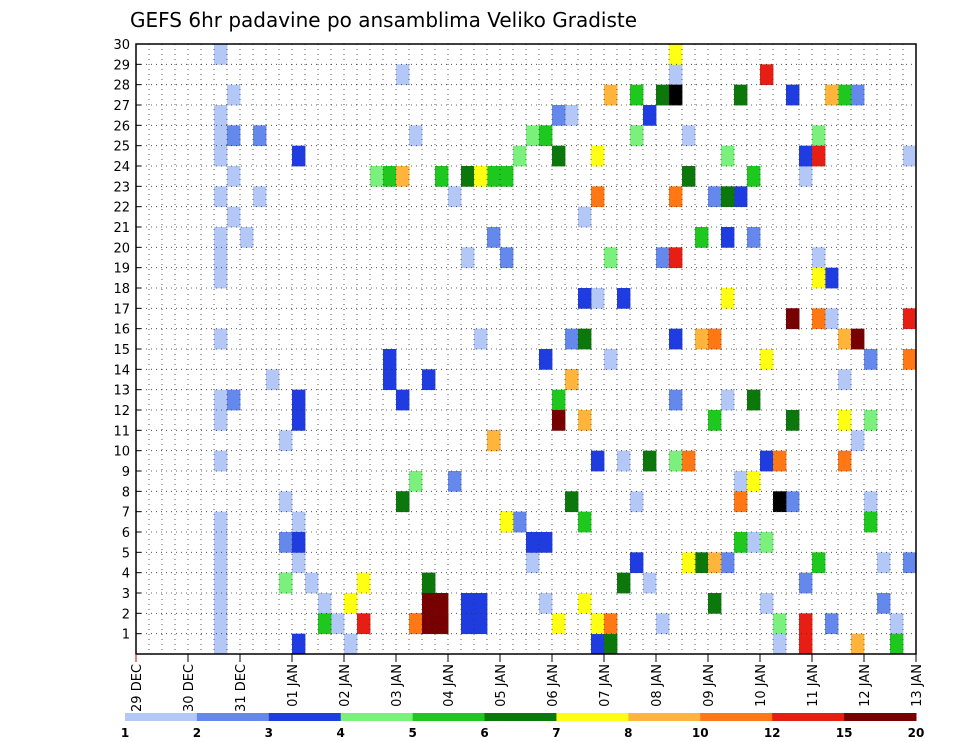 The height and width of the screenshot is (742, 960). What do you see at coordinates (121, 147) in the screenshot?
I see `y-tick-label: 25` at bounding box center [121, 147].